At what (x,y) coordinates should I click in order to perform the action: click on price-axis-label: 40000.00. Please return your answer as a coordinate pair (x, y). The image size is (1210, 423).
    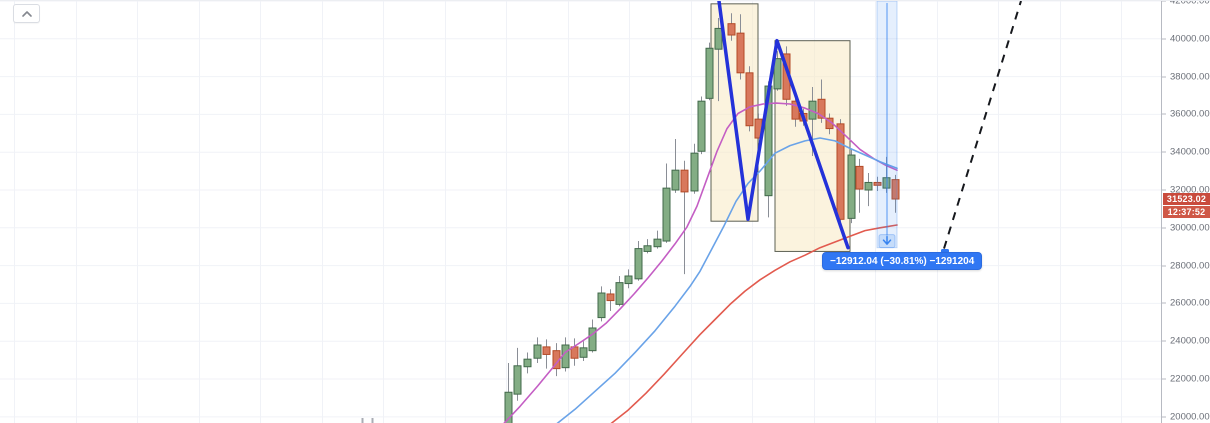
    Looking at the image, I should click on (1186, 38).